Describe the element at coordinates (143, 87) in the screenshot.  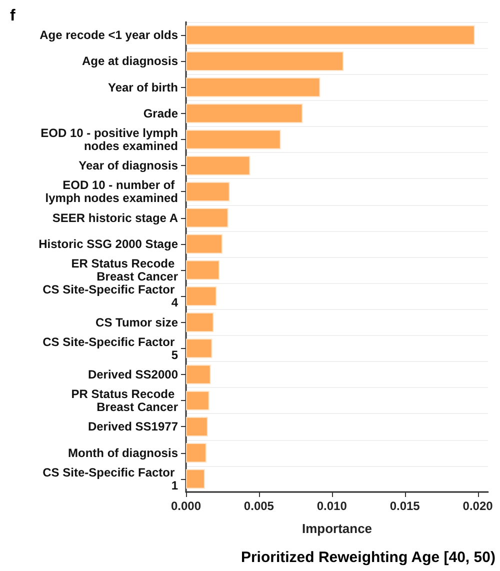
I see `y-tick-label: Year of birth` at that location.